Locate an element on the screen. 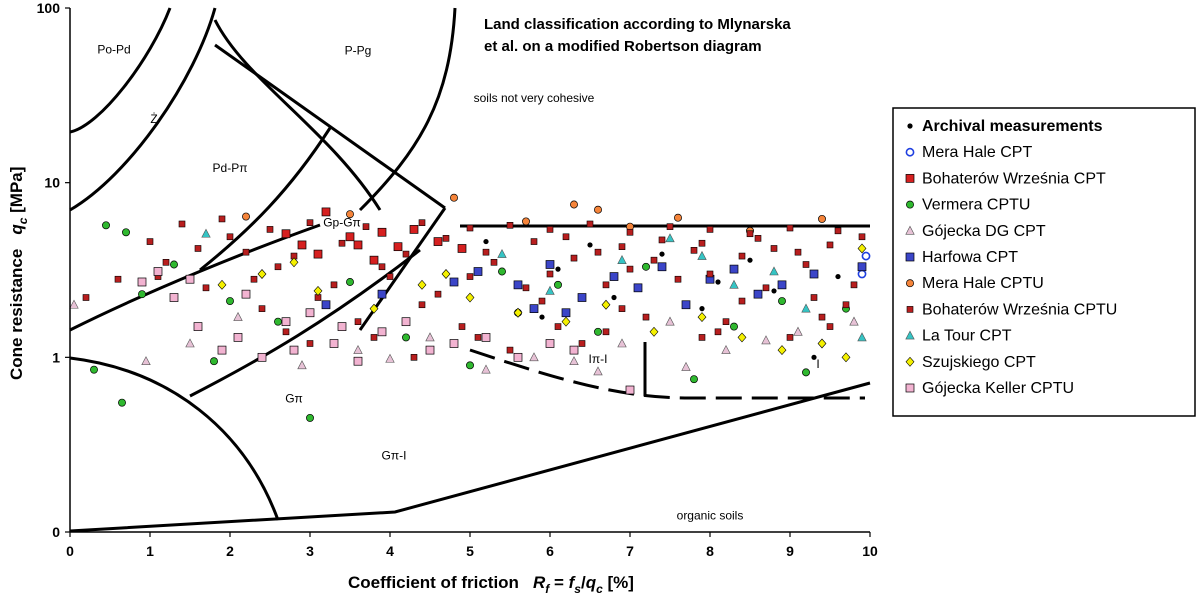 This screenshot has height=602, width=1200. chart-title-line-2: et al. on a modified Robertson diagram is located at coordinates (623, 46).